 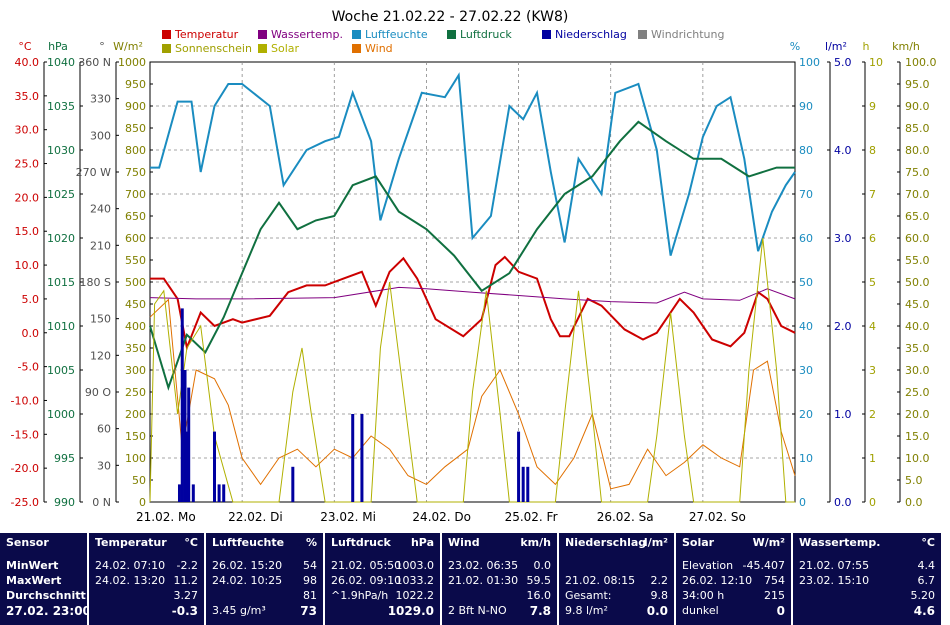 I want to click on stats-row: MinWert, so click(x=43, y=566).